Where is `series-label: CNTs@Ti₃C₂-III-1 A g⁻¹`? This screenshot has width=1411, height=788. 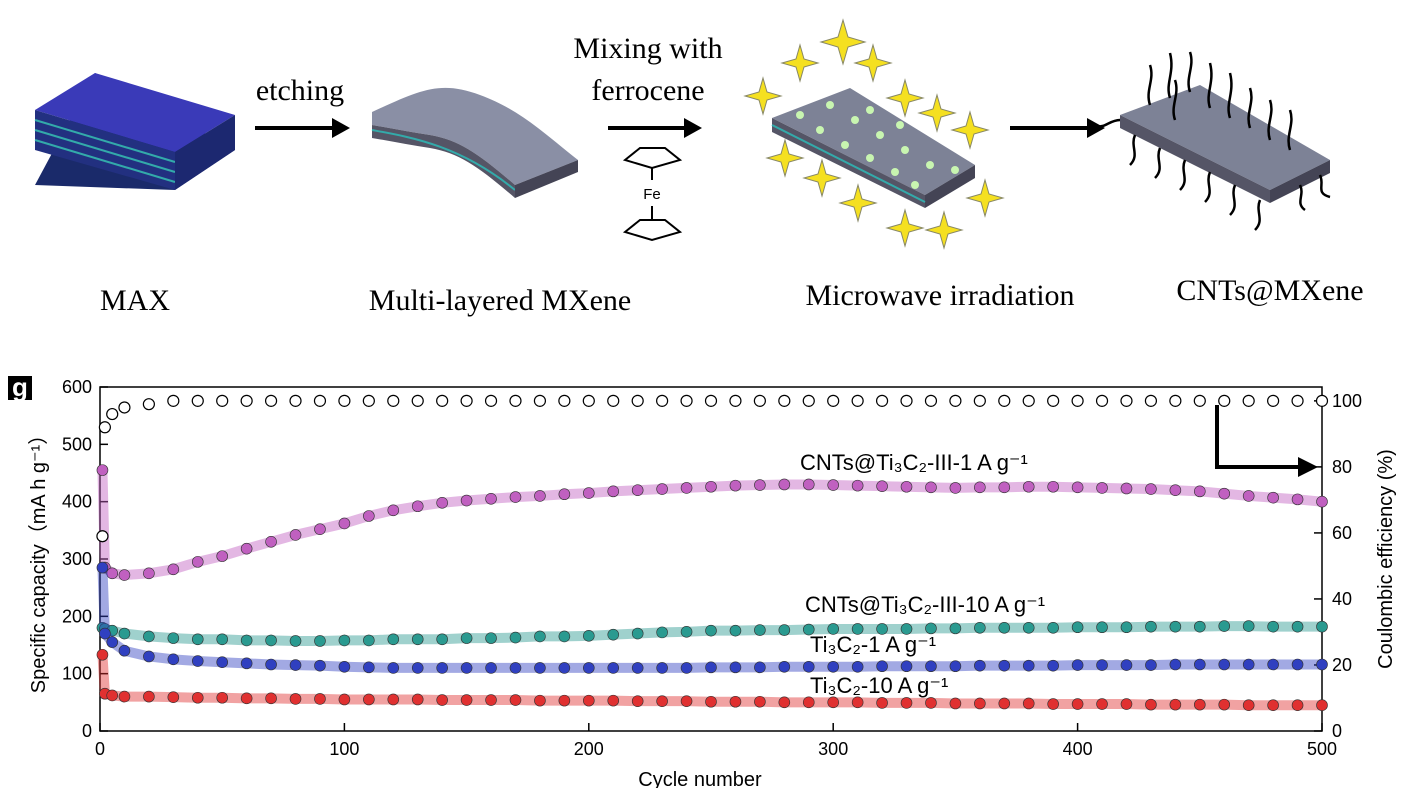
series-label: CNTs@Ti₃C₂-III-1 A g⁻¹ is located at coordinates (914, 462).